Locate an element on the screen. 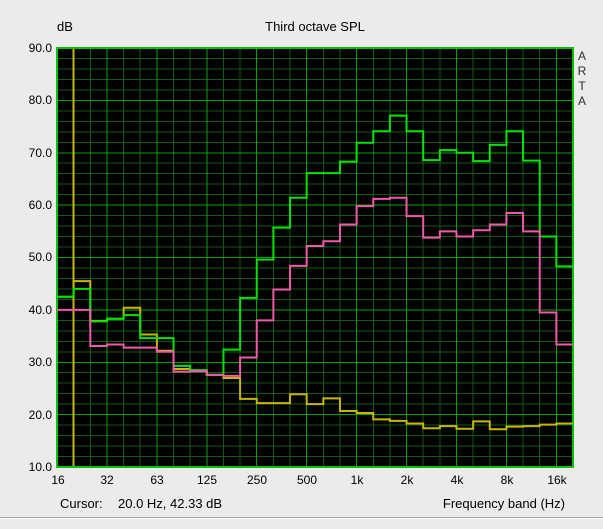  y-axis-tick: 80.0 is located at coordinates (40, 100).